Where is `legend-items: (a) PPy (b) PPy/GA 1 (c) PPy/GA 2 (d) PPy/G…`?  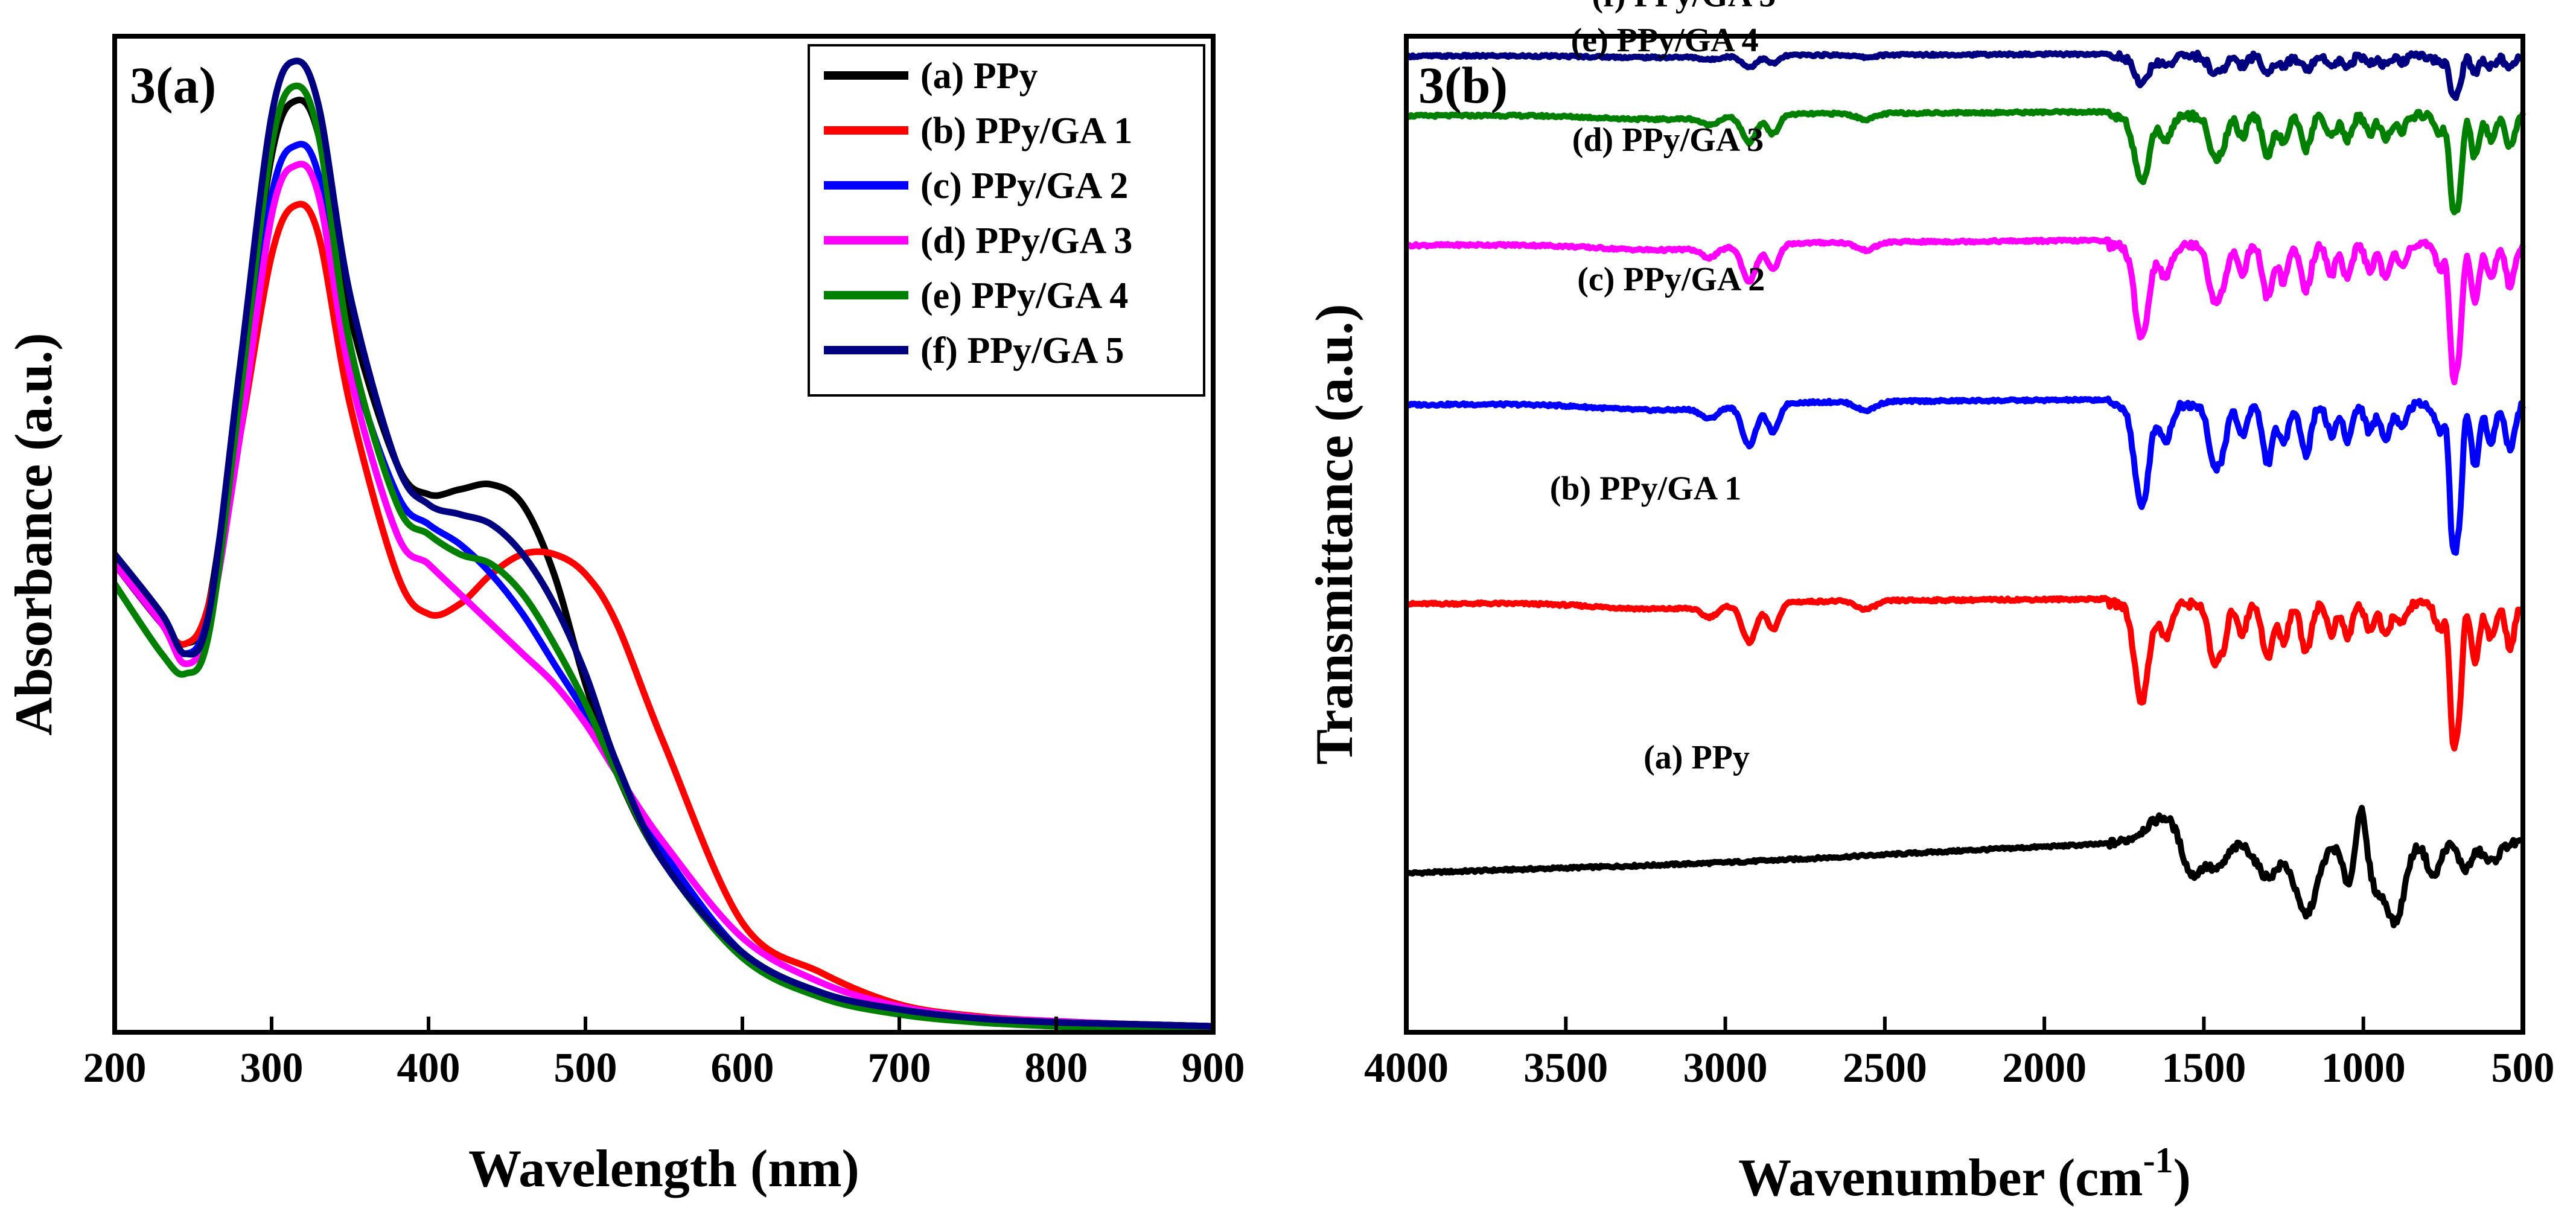
legend-items: (a) PPy (b) PPy/GA 1 (c) PPy/GA 2 (d) PPy/G… is located at coordinates (978, 213).